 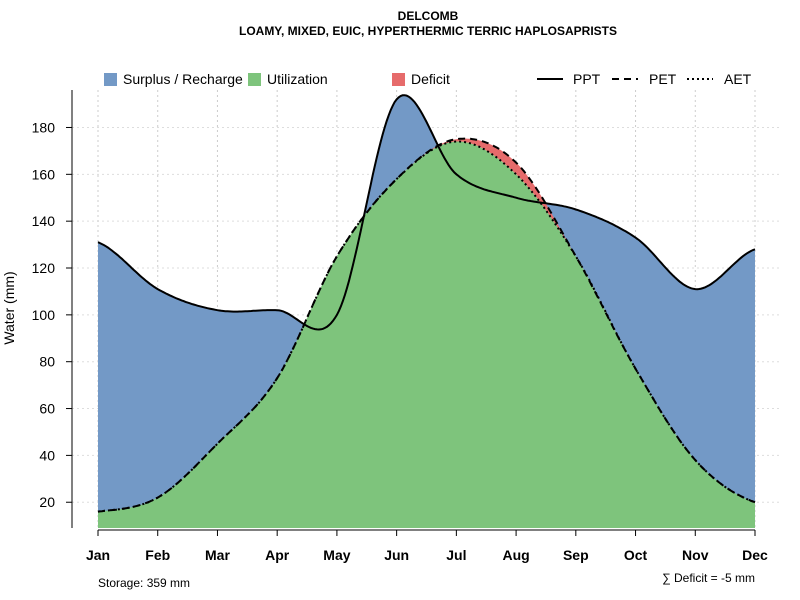 What do you see at coordinates (336, 555) in the screenshot?
I see `x-tick-label: May` at bounding box center [336, 555].